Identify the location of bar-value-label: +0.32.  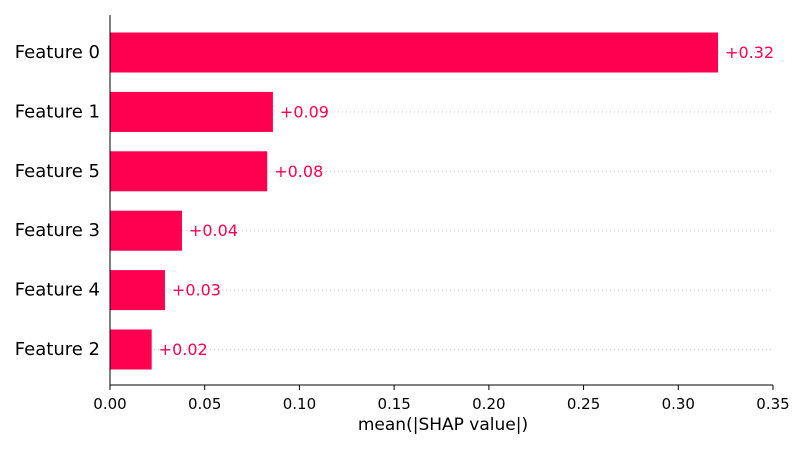
(749, 52).